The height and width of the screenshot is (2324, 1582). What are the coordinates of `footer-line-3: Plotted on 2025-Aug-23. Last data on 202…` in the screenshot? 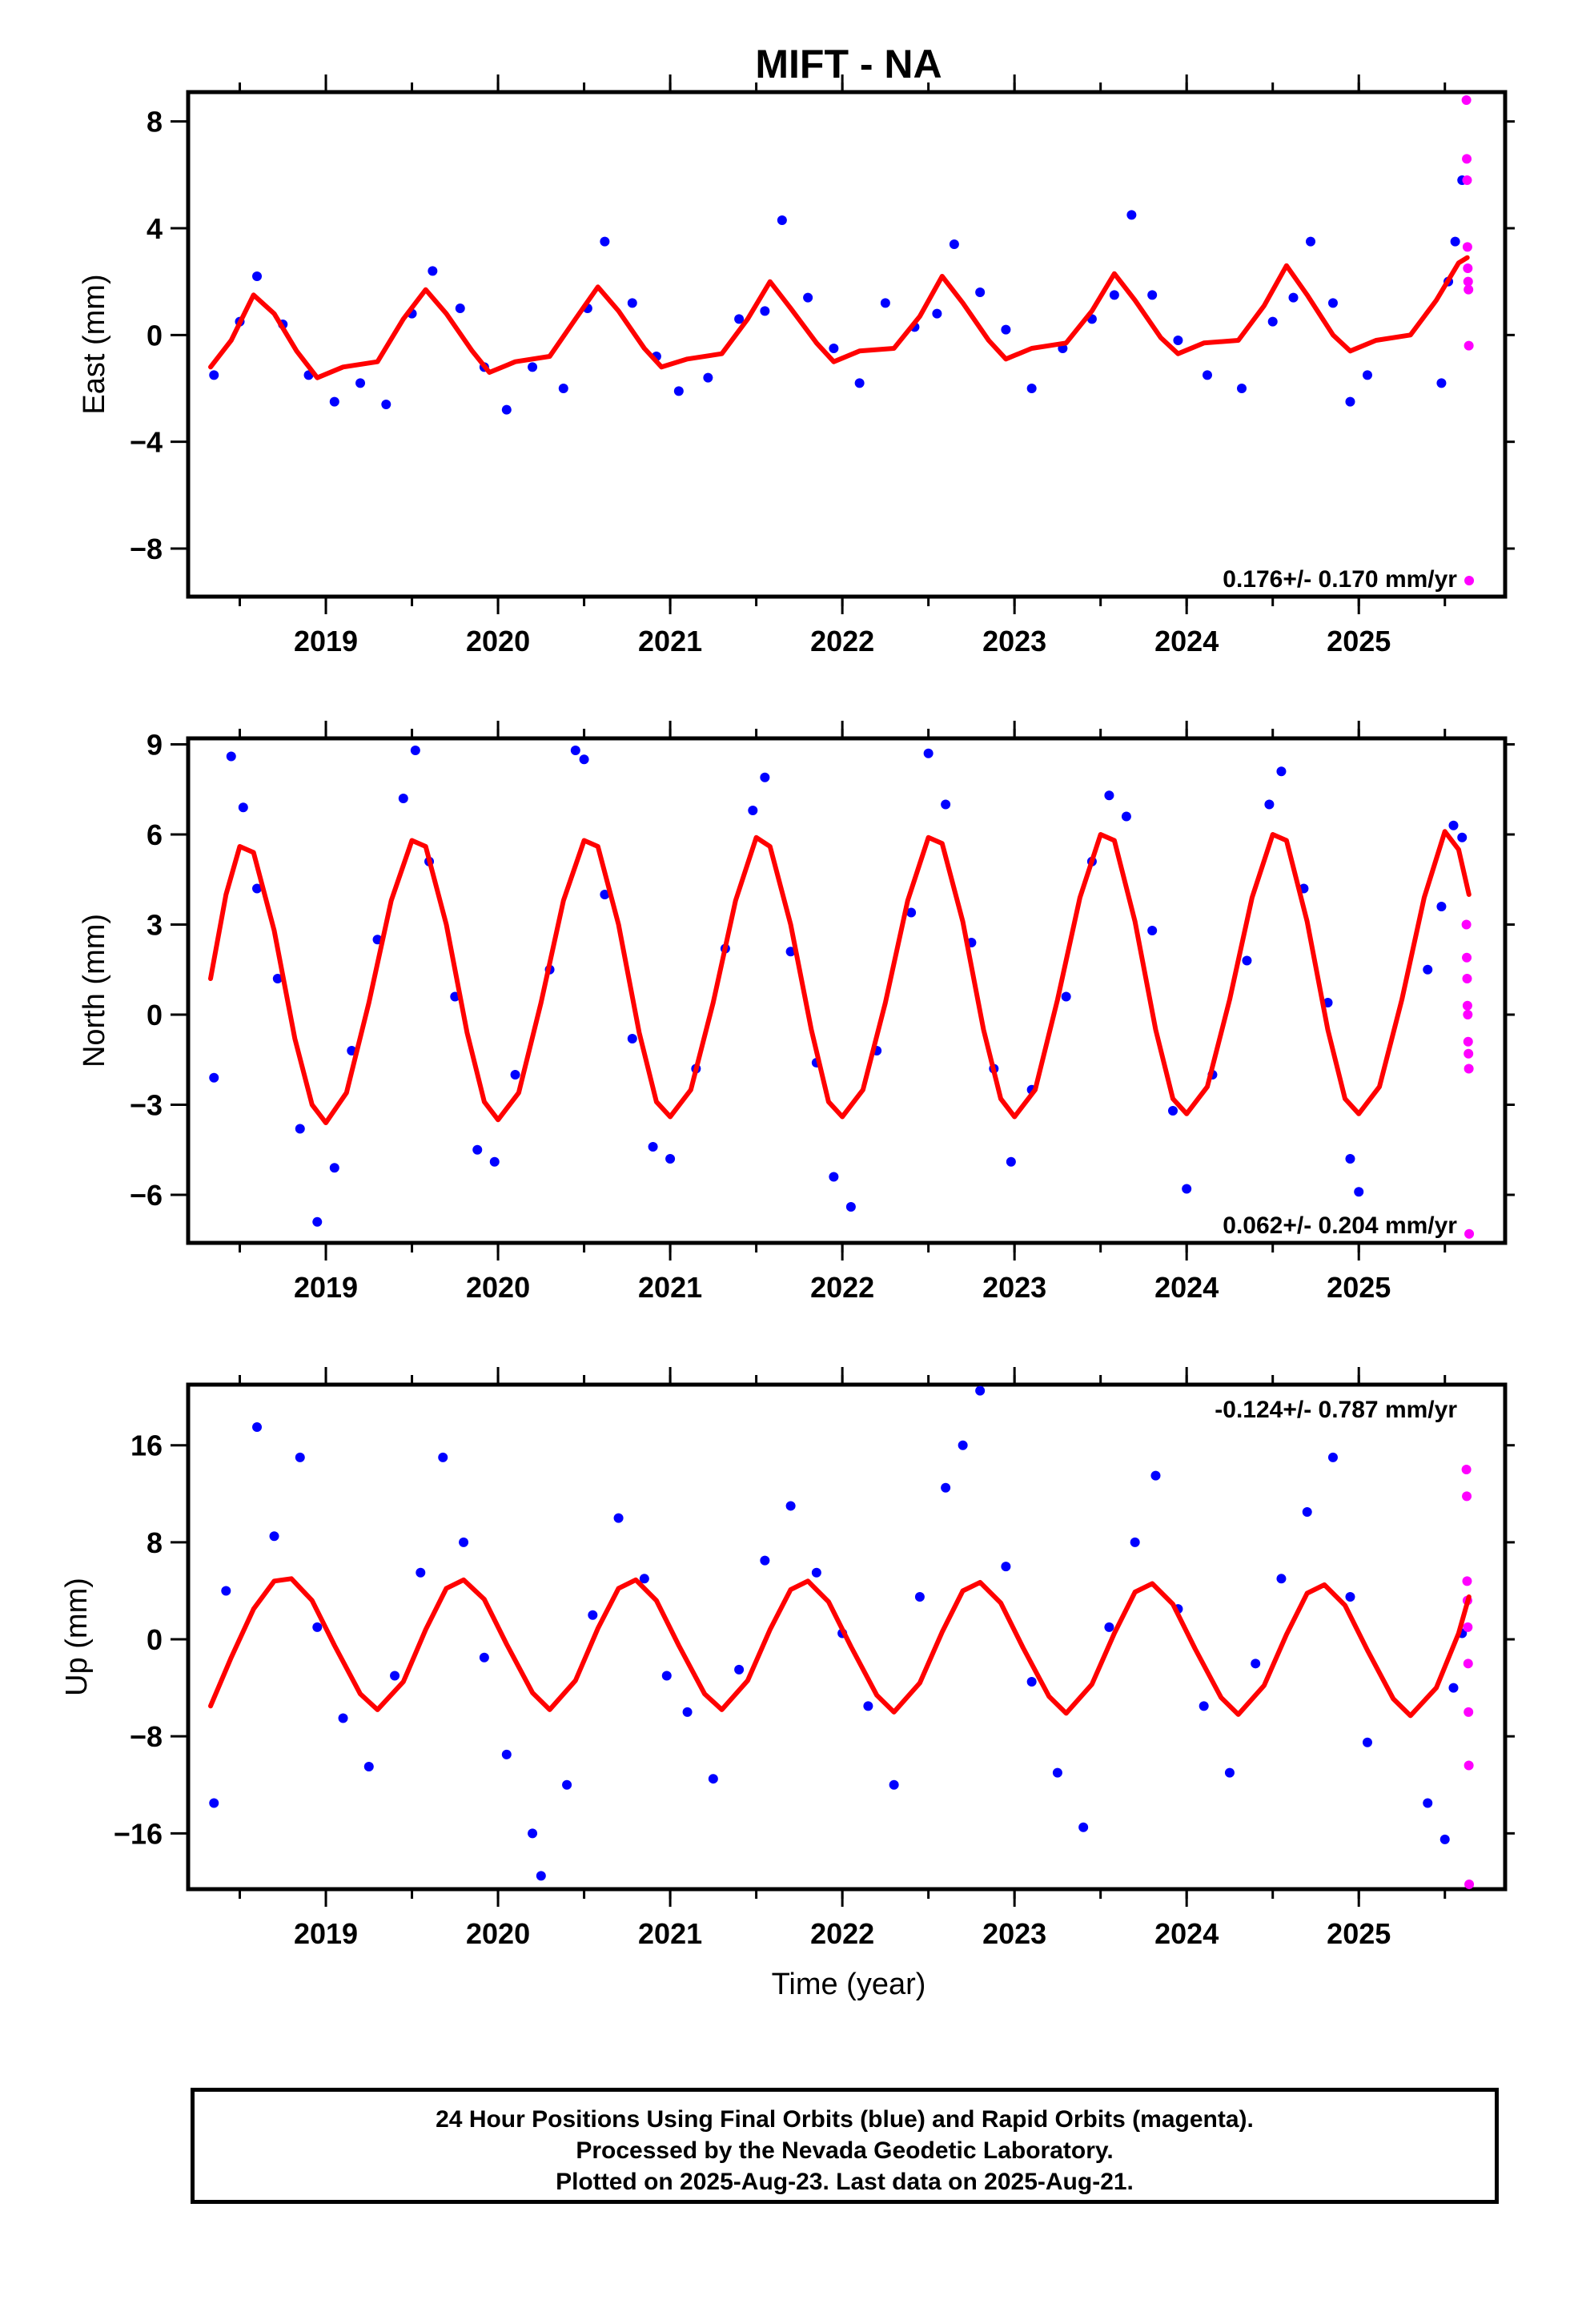 It's located at (845, 2182).